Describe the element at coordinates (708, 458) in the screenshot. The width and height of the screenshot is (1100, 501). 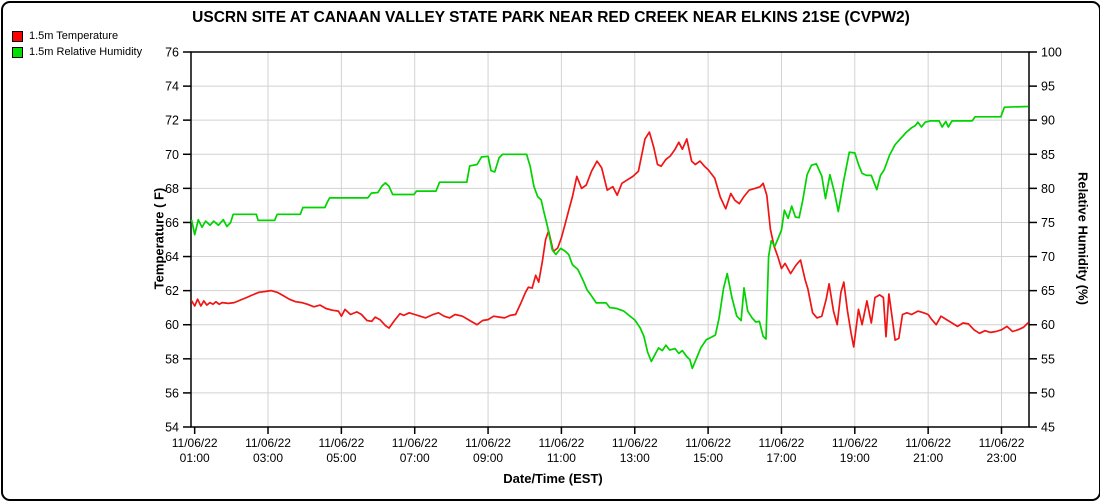
I see `x-tick-time-label: 15:00` at that location.